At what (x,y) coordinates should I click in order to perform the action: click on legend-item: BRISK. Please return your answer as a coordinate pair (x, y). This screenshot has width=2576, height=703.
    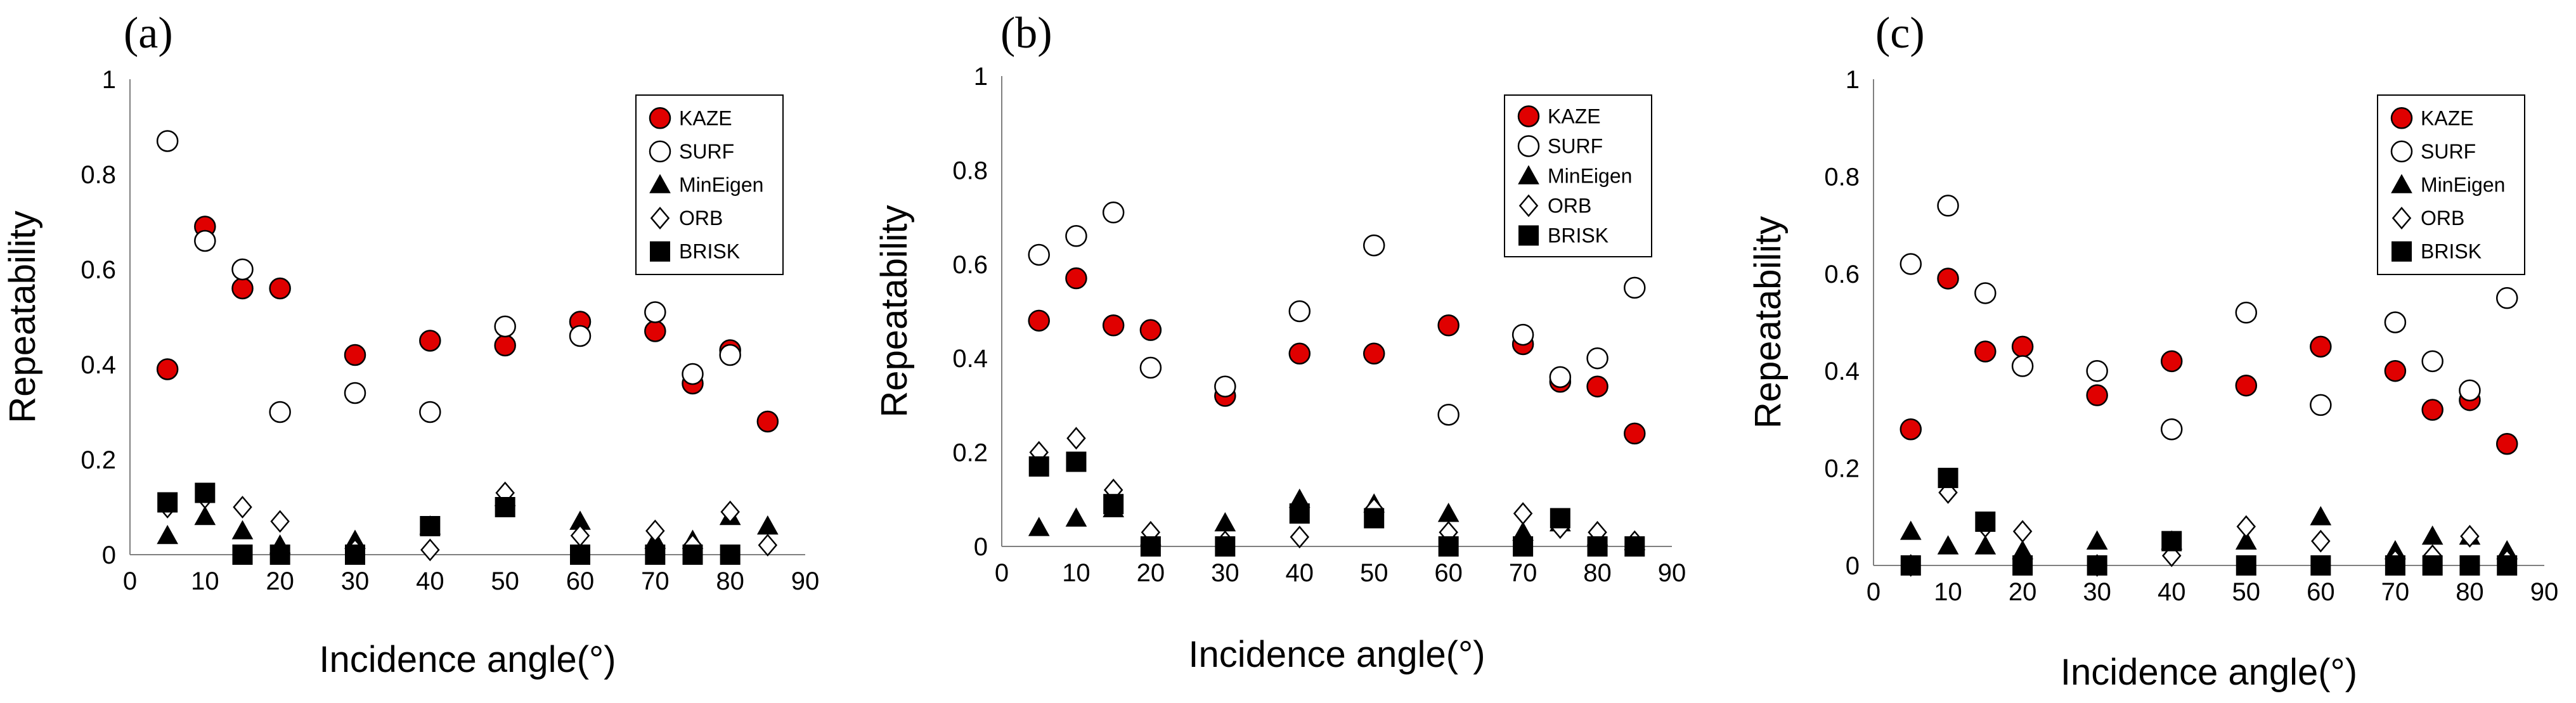
    Looking at the image, I should click on (1563, 235).